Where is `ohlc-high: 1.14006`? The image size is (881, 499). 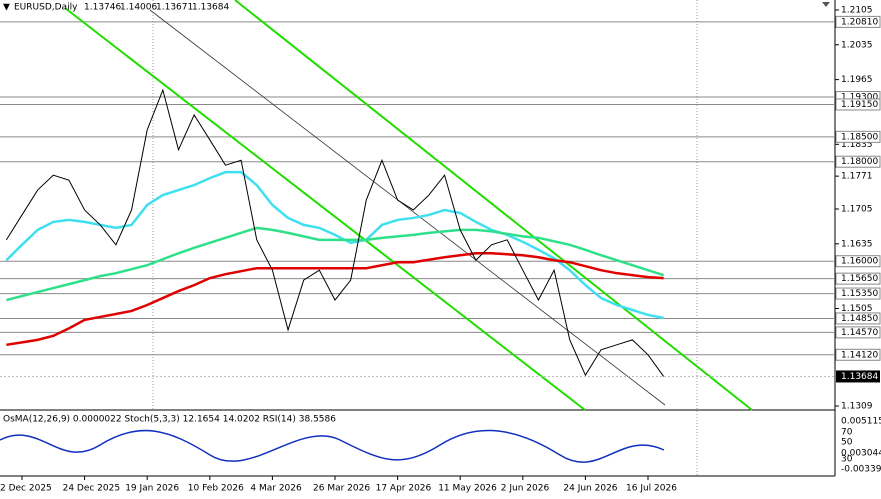 ohlc-high: 1.14006 is located at coordinates (138, 8).